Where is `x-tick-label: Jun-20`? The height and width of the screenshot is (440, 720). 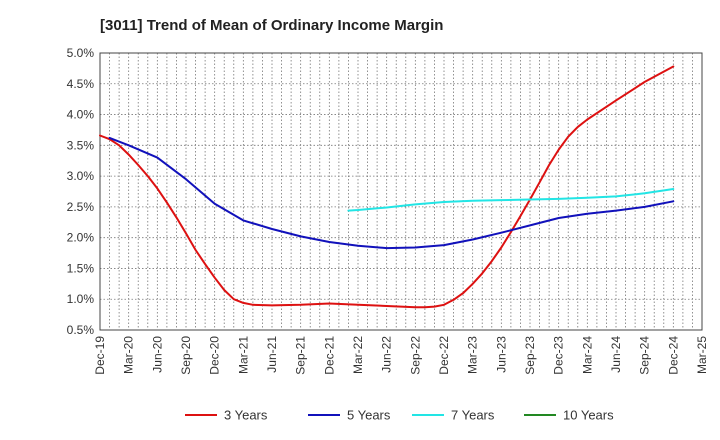
x-tick-label: Jun-20 is located at coordinates (157, 354).